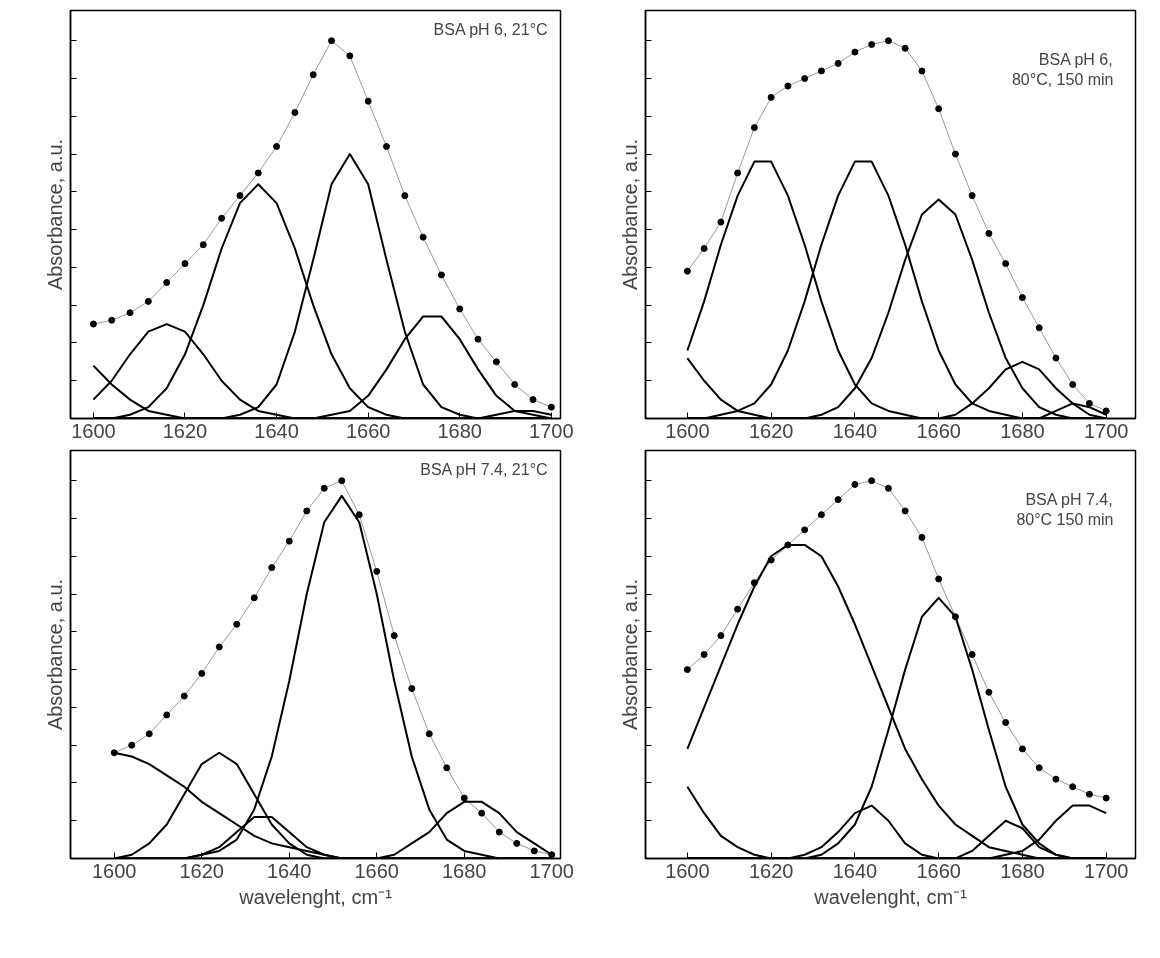 This screenshot has width=1160, height=958. What do you see at coordinates (1065, 509) in the screenshot?
I see `annotation: BSA pH 7.4, 80°C 150 min` at bounding box center [1065, 509].